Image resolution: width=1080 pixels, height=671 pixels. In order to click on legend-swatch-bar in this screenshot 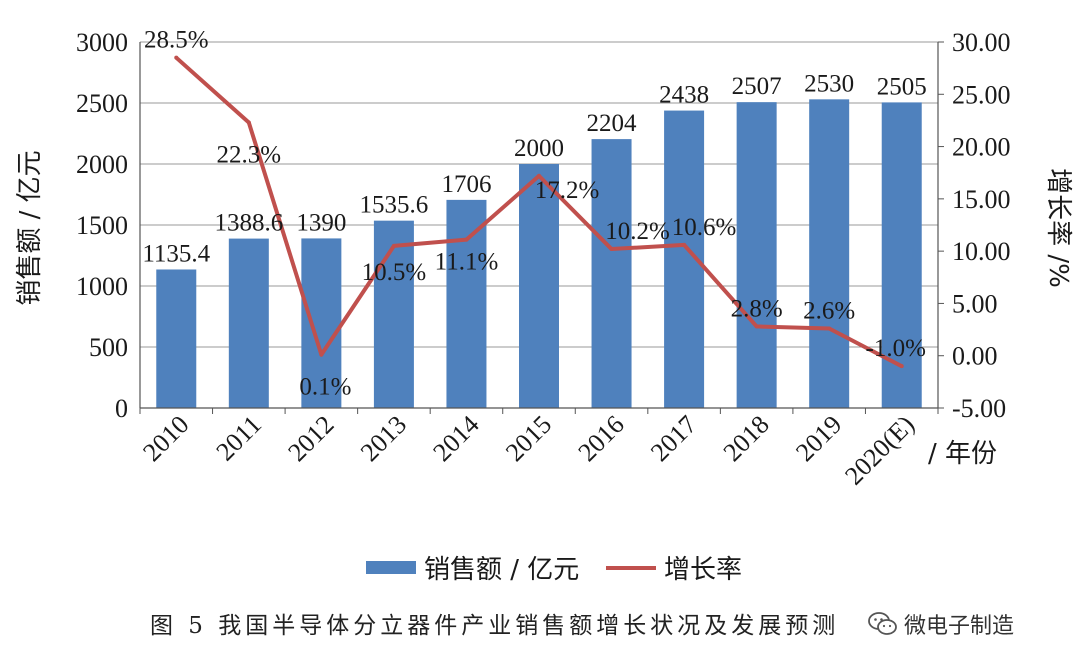, I will do `click(391, 567)`.